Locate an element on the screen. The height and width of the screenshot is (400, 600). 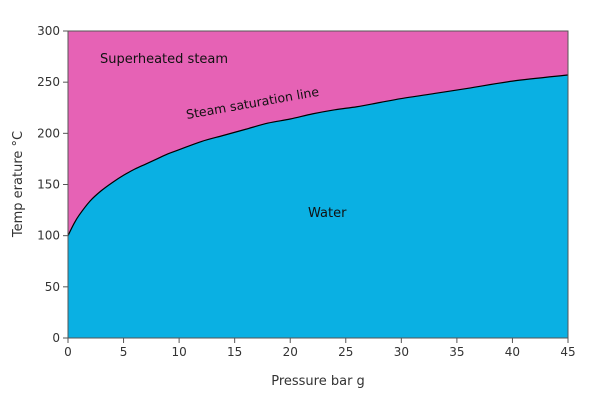
y-axis-title: Temp erature °C is located at coordinates (18, 184).